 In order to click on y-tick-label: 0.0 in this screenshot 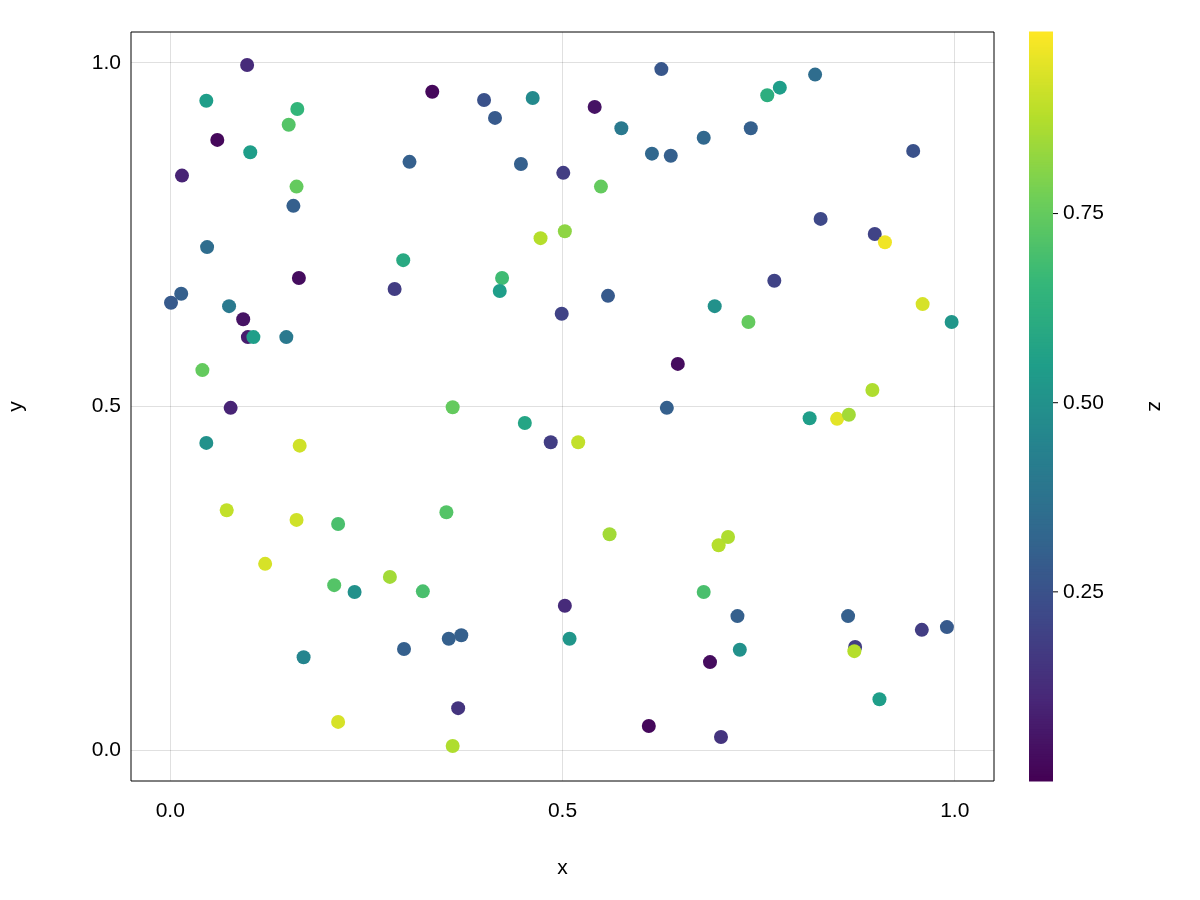, I will do `click(106, 748)`.